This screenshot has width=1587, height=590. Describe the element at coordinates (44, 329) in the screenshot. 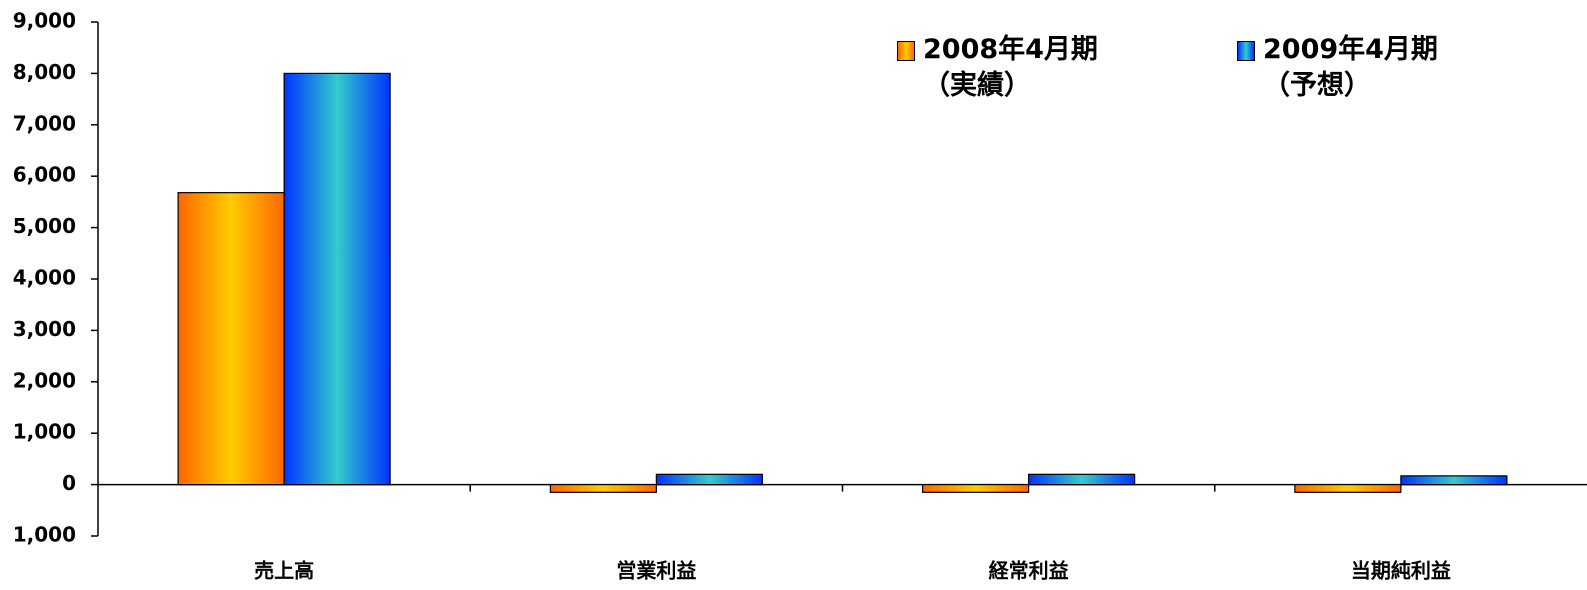

I see `y-tick-label: 3,000` at that location.